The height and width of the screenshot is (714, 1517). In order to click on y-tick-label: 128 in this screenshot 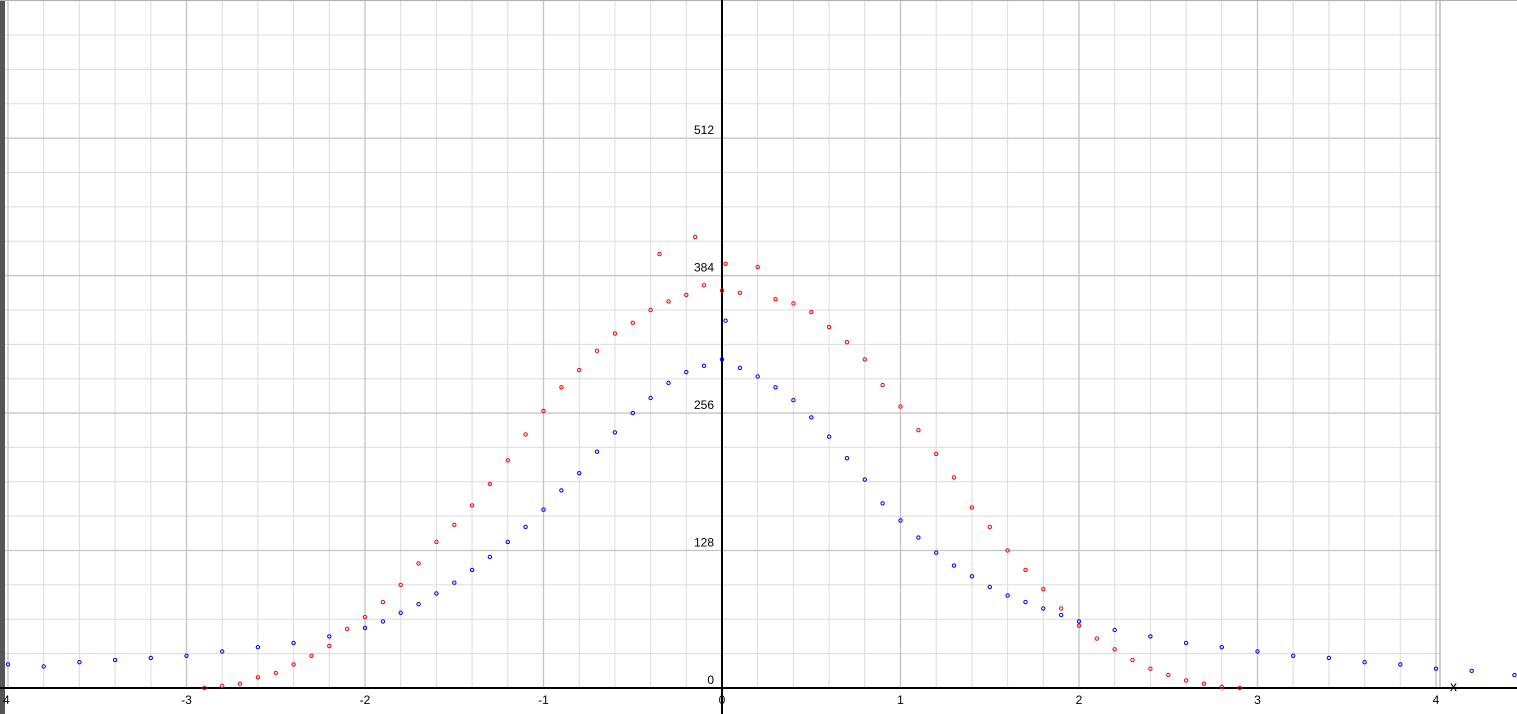, I will do `click(704, 543)`.